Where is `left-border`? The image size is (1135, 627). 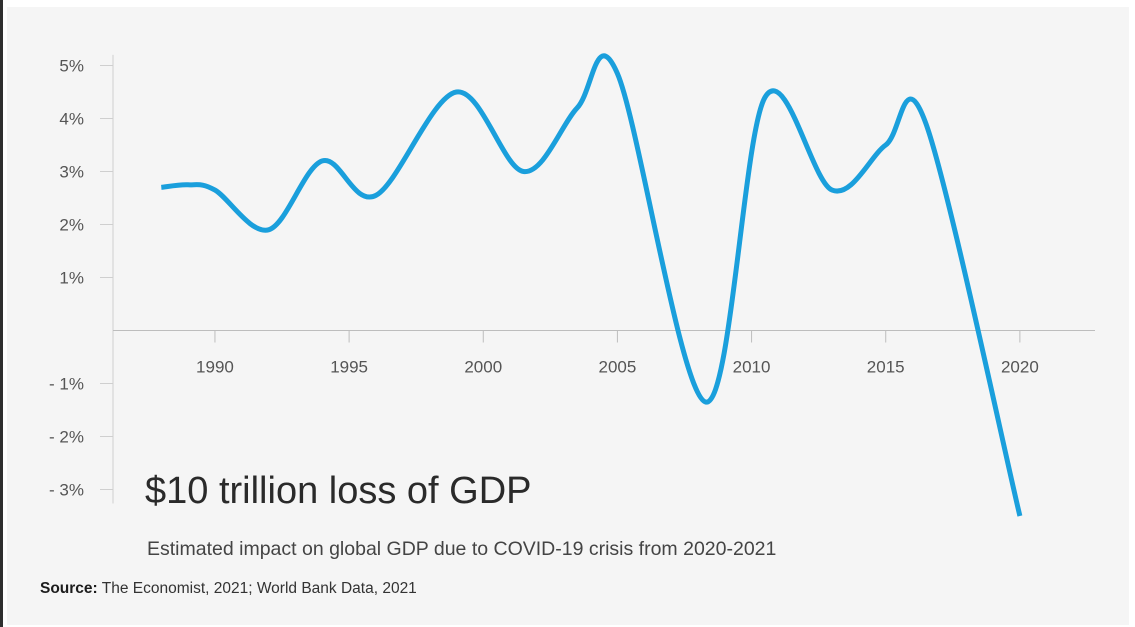 left-border is located at coordinates (1, 313).